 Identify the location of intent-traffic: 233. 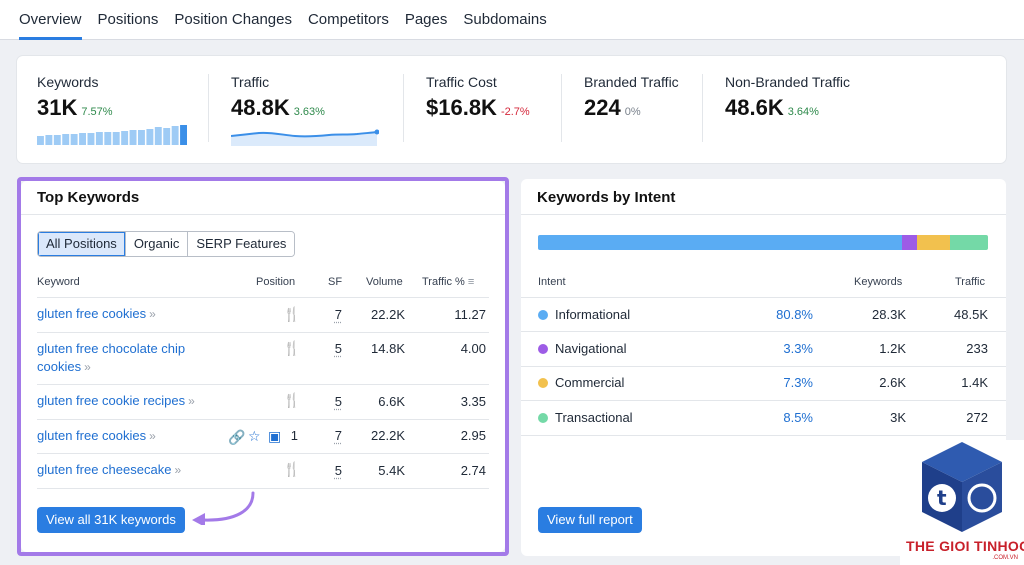
(977, 348).